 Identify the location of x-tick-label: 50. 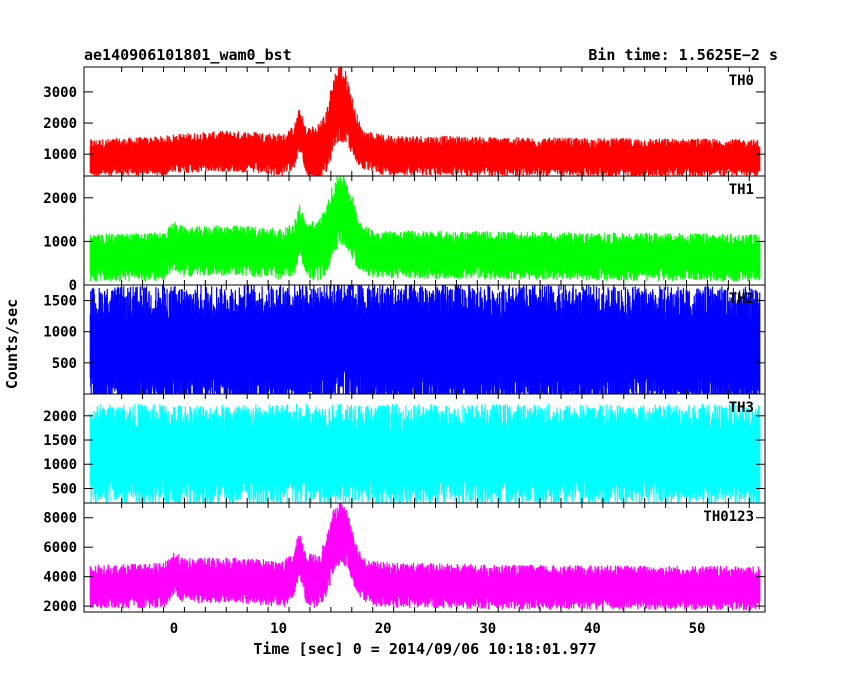
(697, 629).